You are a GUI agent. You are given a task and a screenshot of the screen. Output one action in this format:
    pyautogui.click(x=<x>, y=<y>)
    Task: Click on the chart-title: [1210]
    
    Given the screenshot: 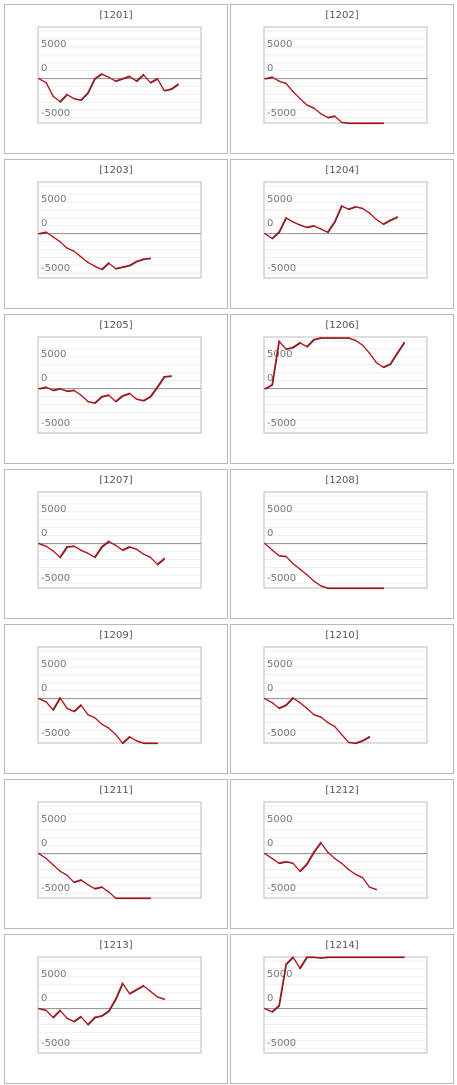 What is the action you would take?
    pyautogui.click(x=342, y=635)
    